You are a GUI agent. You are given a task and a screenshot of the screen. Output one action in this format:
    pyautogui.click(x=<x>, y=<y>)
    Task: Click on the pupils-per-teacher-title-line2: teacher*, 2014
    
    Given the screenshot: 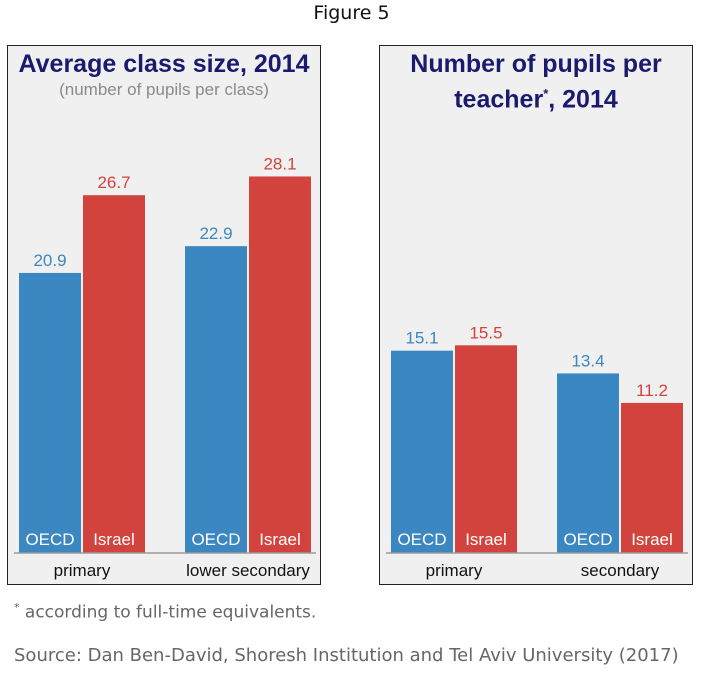 What is the action you would take?
    pyautogui.click(x=536, y=96)
    